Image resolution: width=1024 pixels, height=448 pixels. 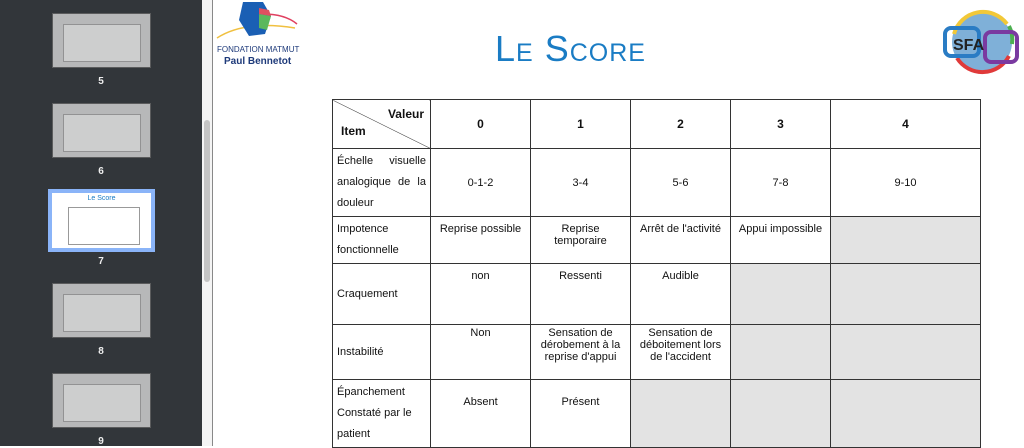 I want to click on value-cell: 3-4, so click(x=580, y=182).